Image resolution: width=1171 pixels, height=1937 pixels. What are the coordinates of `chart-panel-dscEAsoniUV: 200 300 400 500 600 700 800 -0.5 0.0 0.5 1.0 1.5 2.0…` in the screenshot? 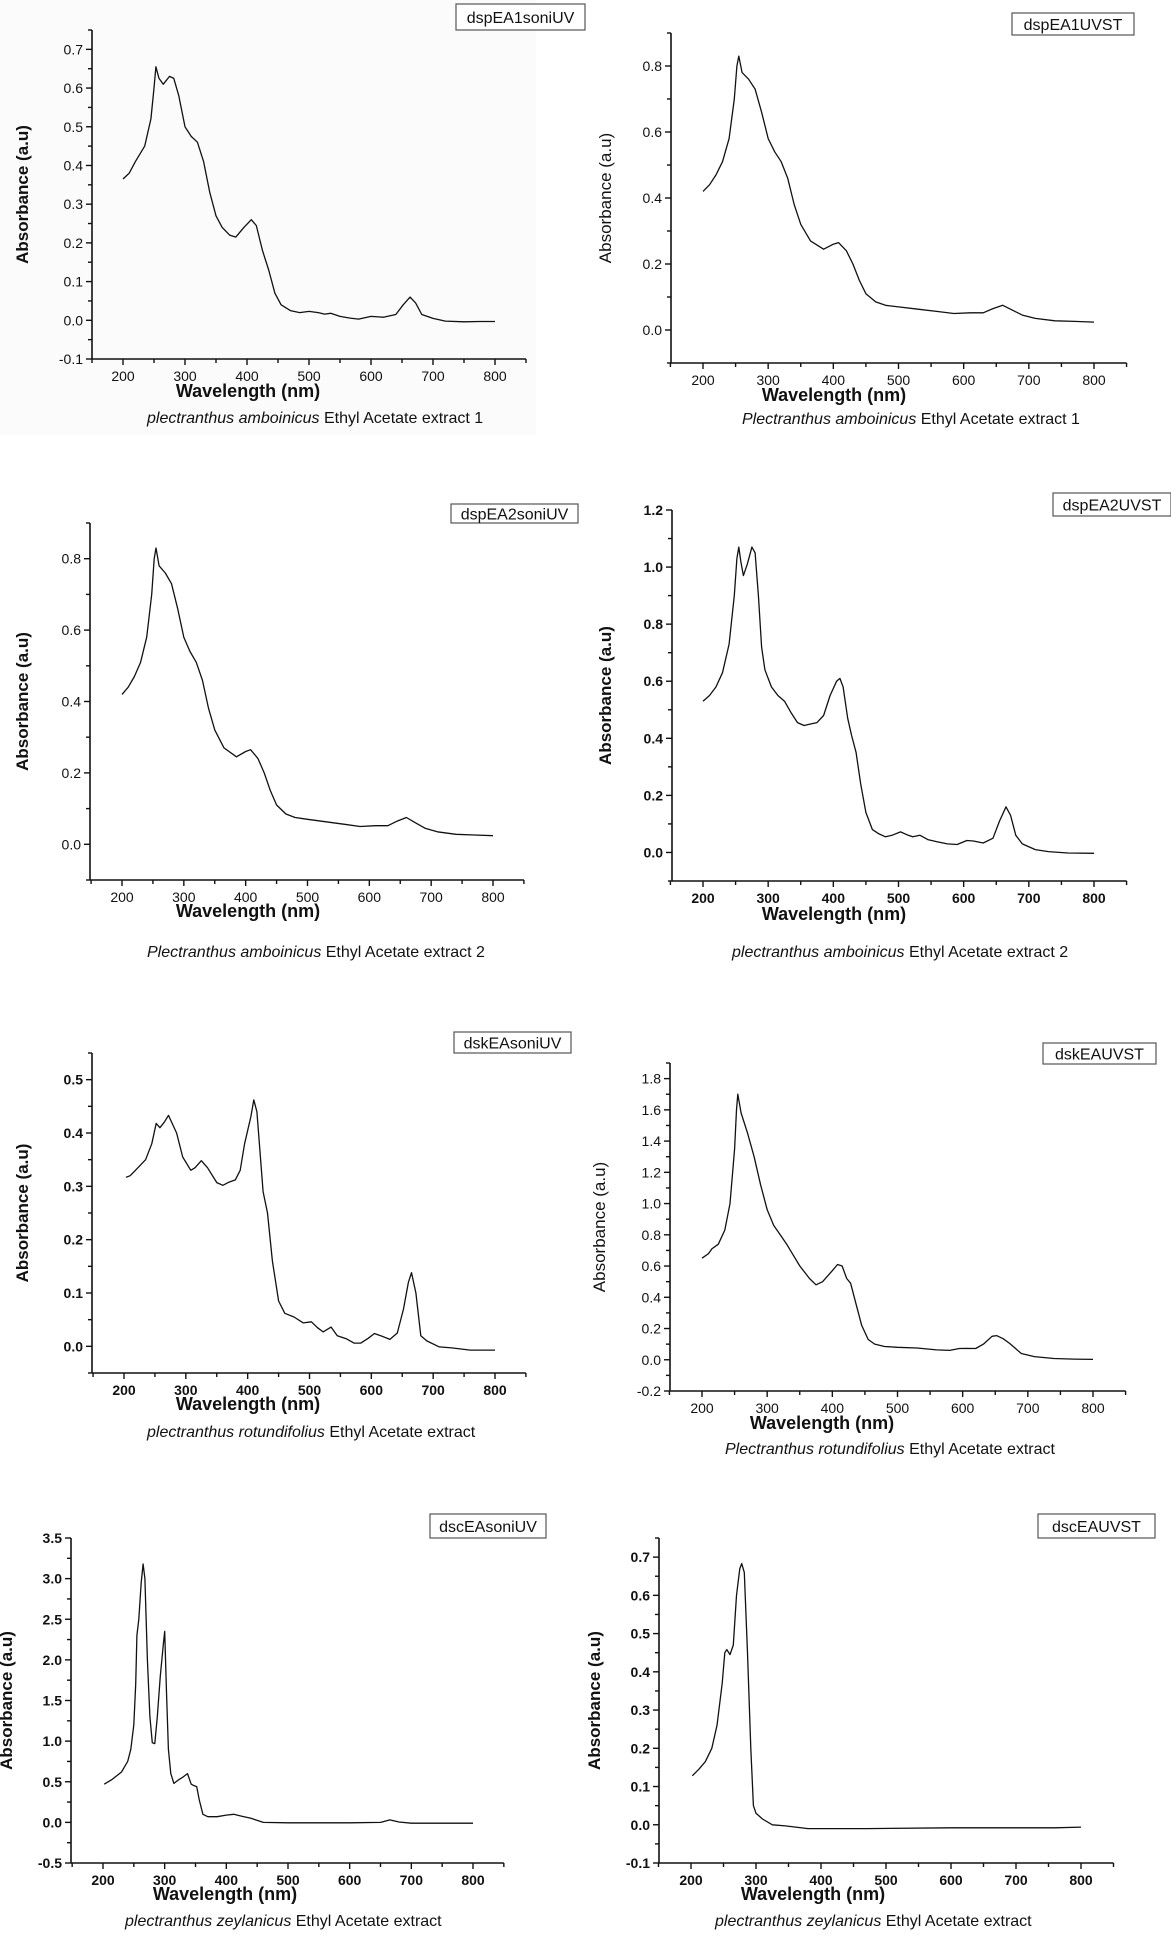 It's located at (273, 1721).